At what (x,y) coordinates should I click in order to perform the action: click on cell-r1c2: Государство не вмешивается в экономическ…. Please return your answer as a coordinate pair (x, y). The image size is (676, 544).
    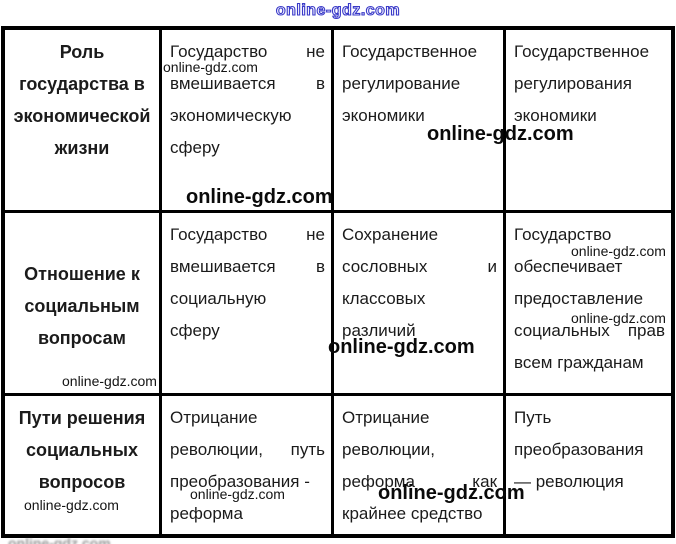
    Looking at the image, I should click on (248, 121).